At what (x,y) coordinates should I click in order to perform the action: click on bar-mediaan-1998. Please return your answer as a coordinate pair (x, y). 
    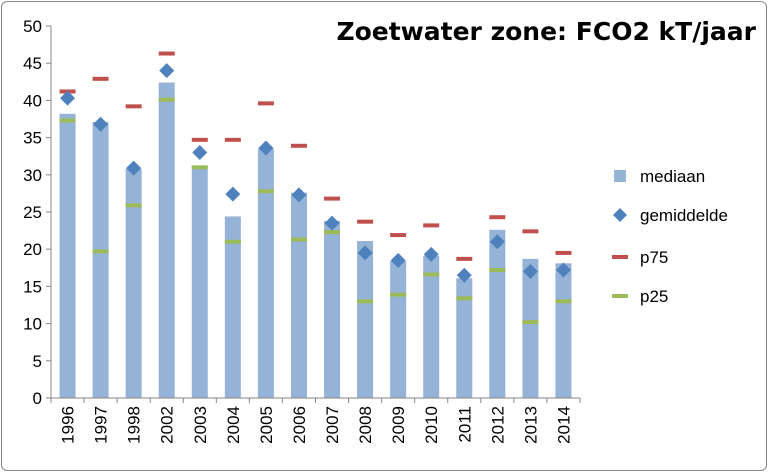
    Looking at the image, I should click on (133, 283).